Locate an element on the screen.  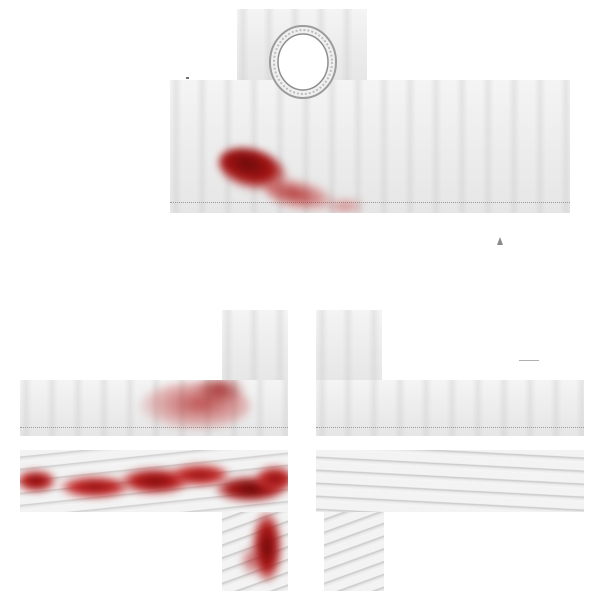
left-arm-bandage-wrap is located at coordinates (154, 481).